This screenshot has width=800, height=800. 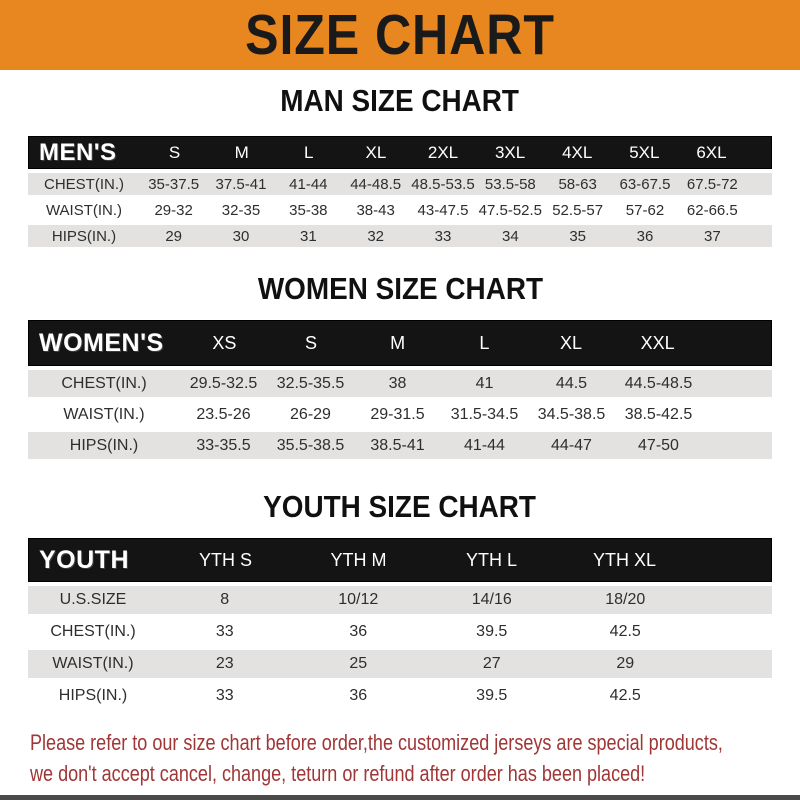 I want to click on womens-col-xs: XS, so click(x=224, y=342).